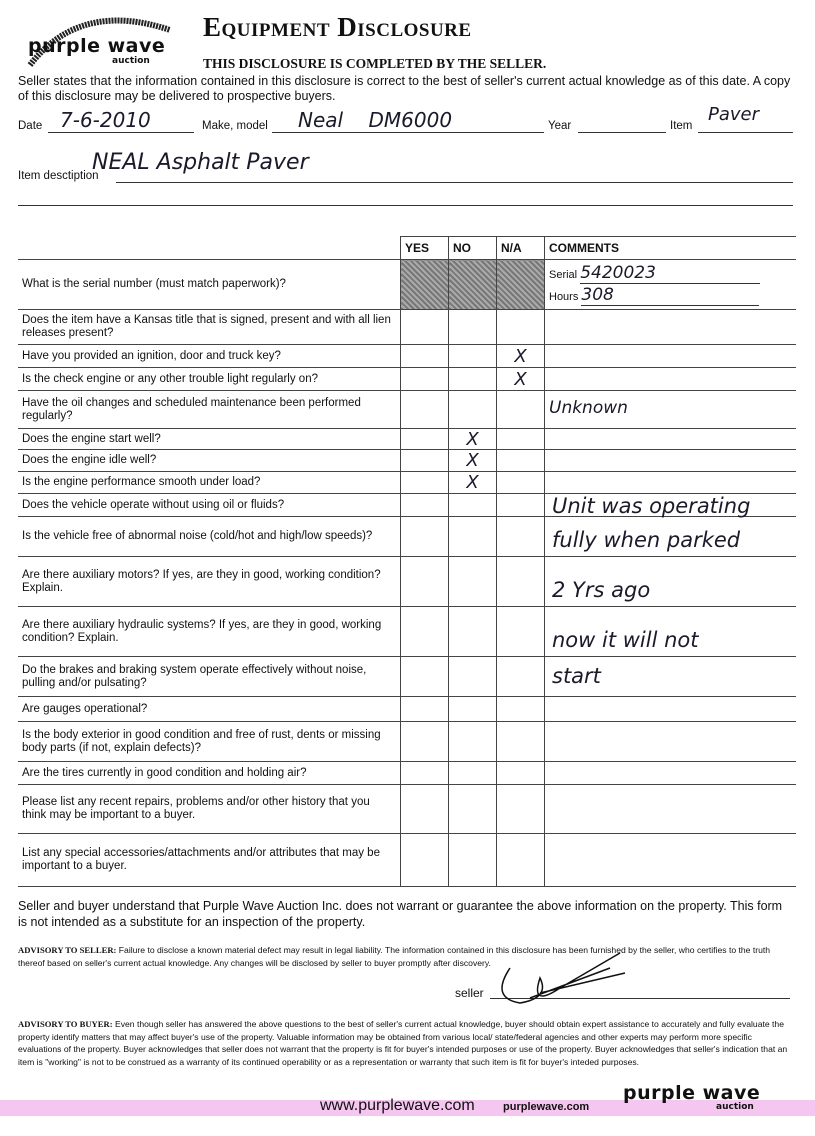  Describe the element at coordinates (588, 408) in the screenshot. I see `comment-value: Unknown` at that location.